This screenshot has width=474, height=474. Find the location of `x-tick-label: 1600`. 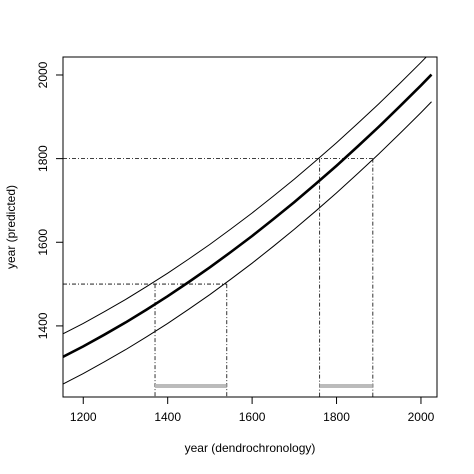

x-tick-label: 1600 is located at coordinates (252, 417).